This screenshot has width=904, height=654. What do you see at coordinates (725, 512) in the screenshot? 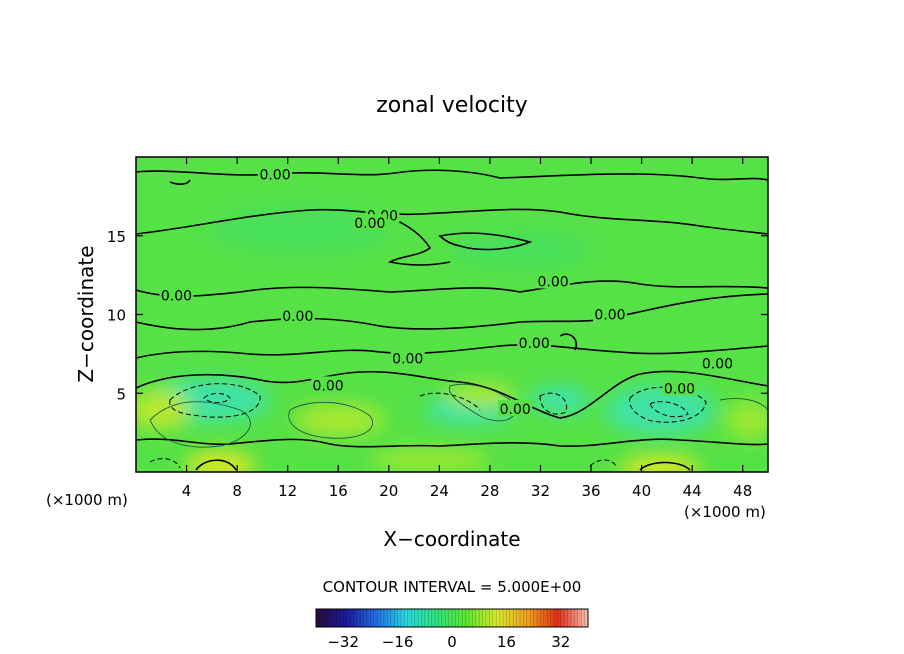
I see `x-unit-right: (×1000 m)` at bounding box center [725, 512].